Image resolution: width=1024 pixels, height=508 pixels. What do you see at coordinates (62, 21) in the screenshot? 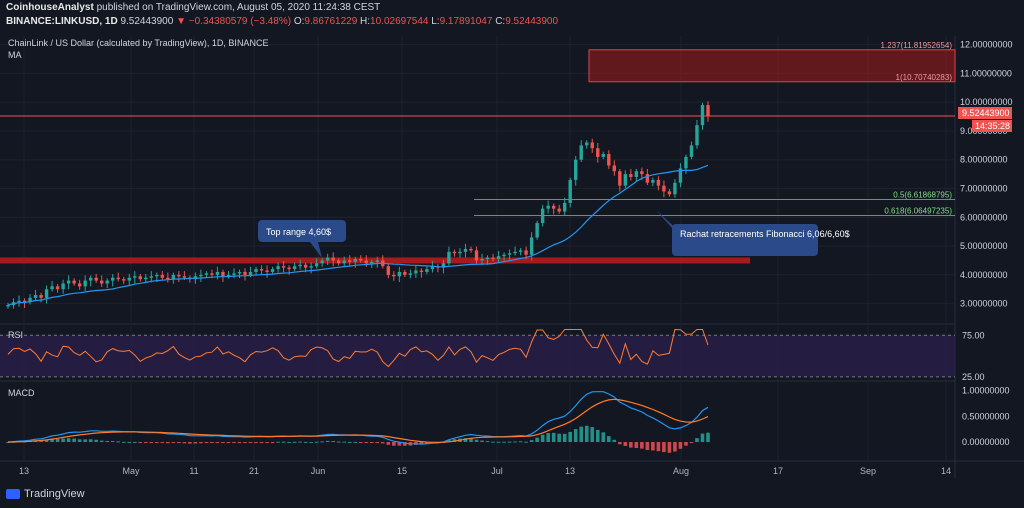
I see `symbol-label: BINANCE:LINKUSD, 1D` at bounding box center [62, 21].